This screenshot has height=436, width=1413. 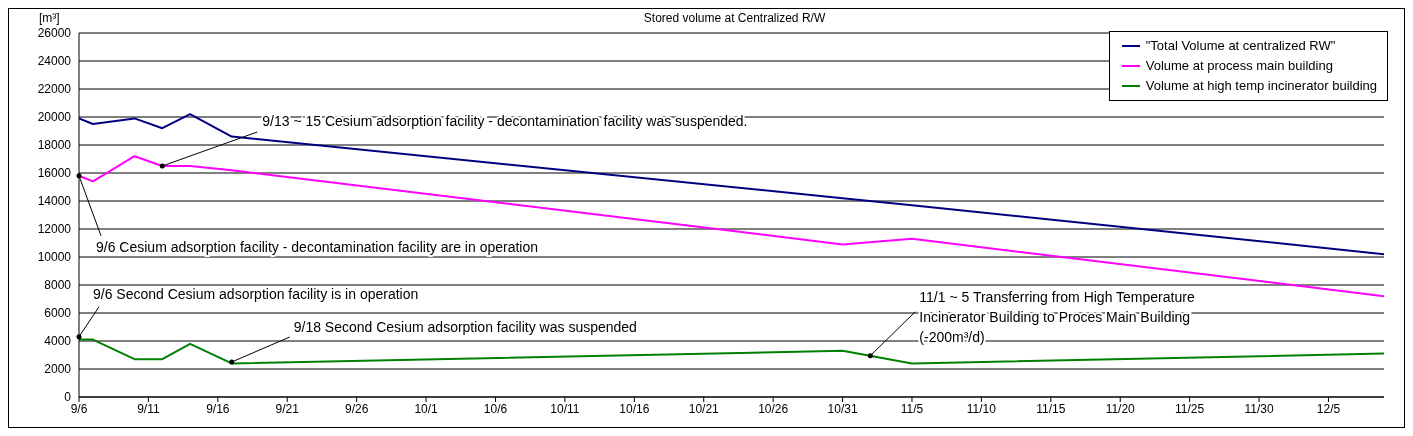 I want to click on annotation: 9/6 Second Cesium adsorption facility is in operation, so click(x=256, y=293).